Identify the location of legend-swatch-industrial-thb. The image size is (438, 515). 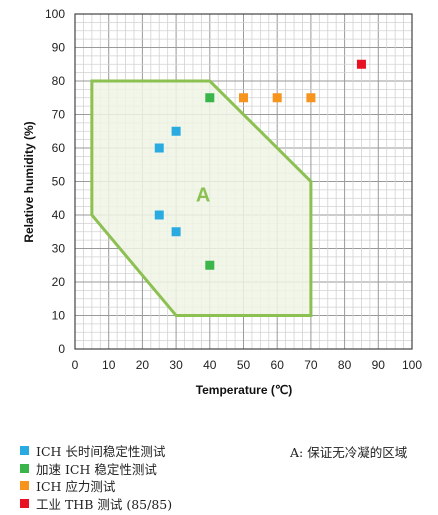
(24, 503).